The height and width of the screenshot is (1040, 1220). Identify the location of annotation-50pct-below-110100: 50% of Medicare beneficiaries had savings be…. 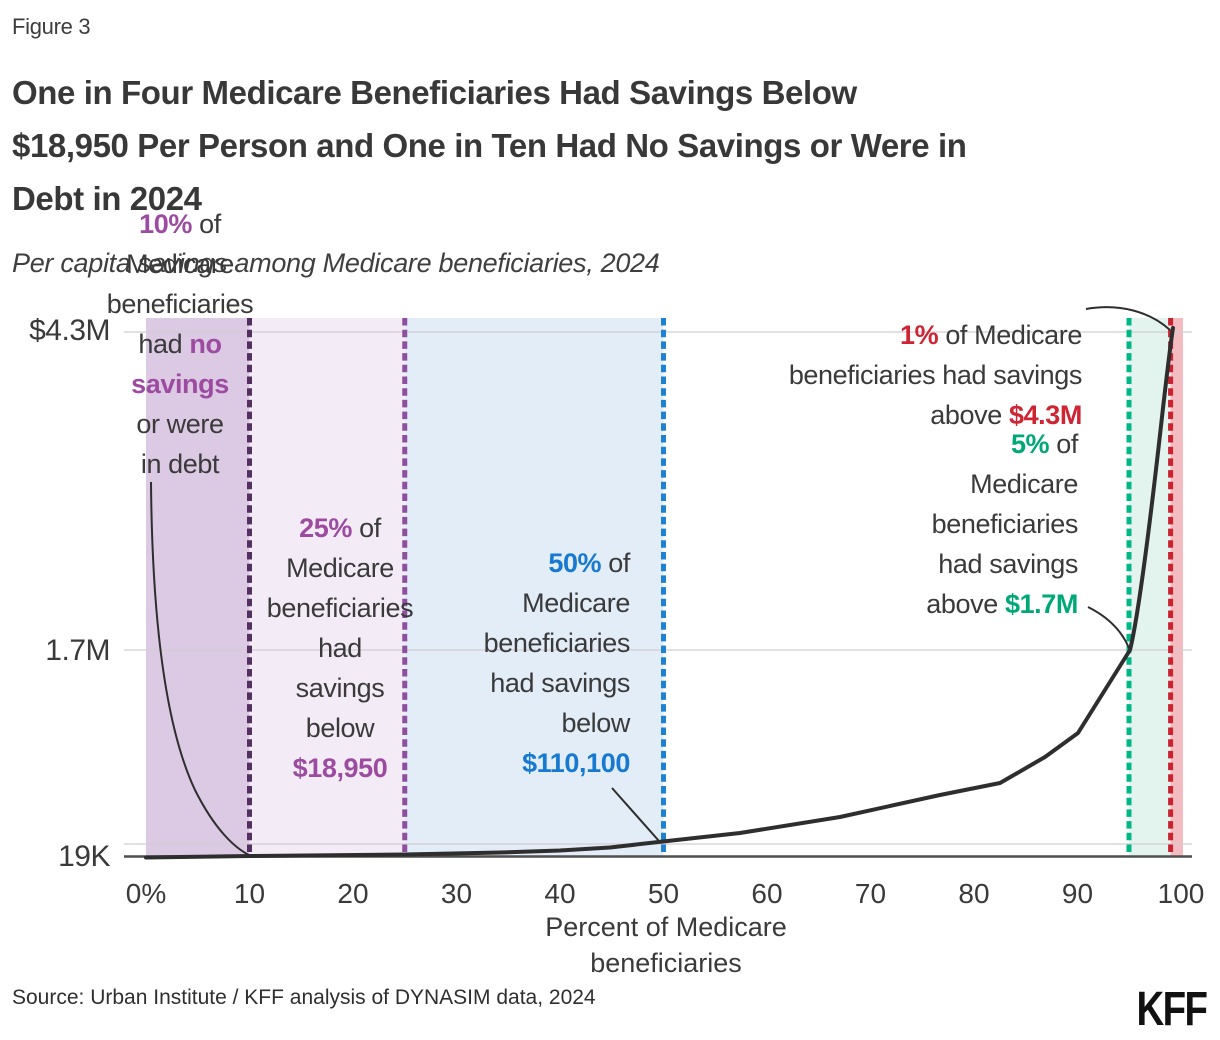
(480, 663).